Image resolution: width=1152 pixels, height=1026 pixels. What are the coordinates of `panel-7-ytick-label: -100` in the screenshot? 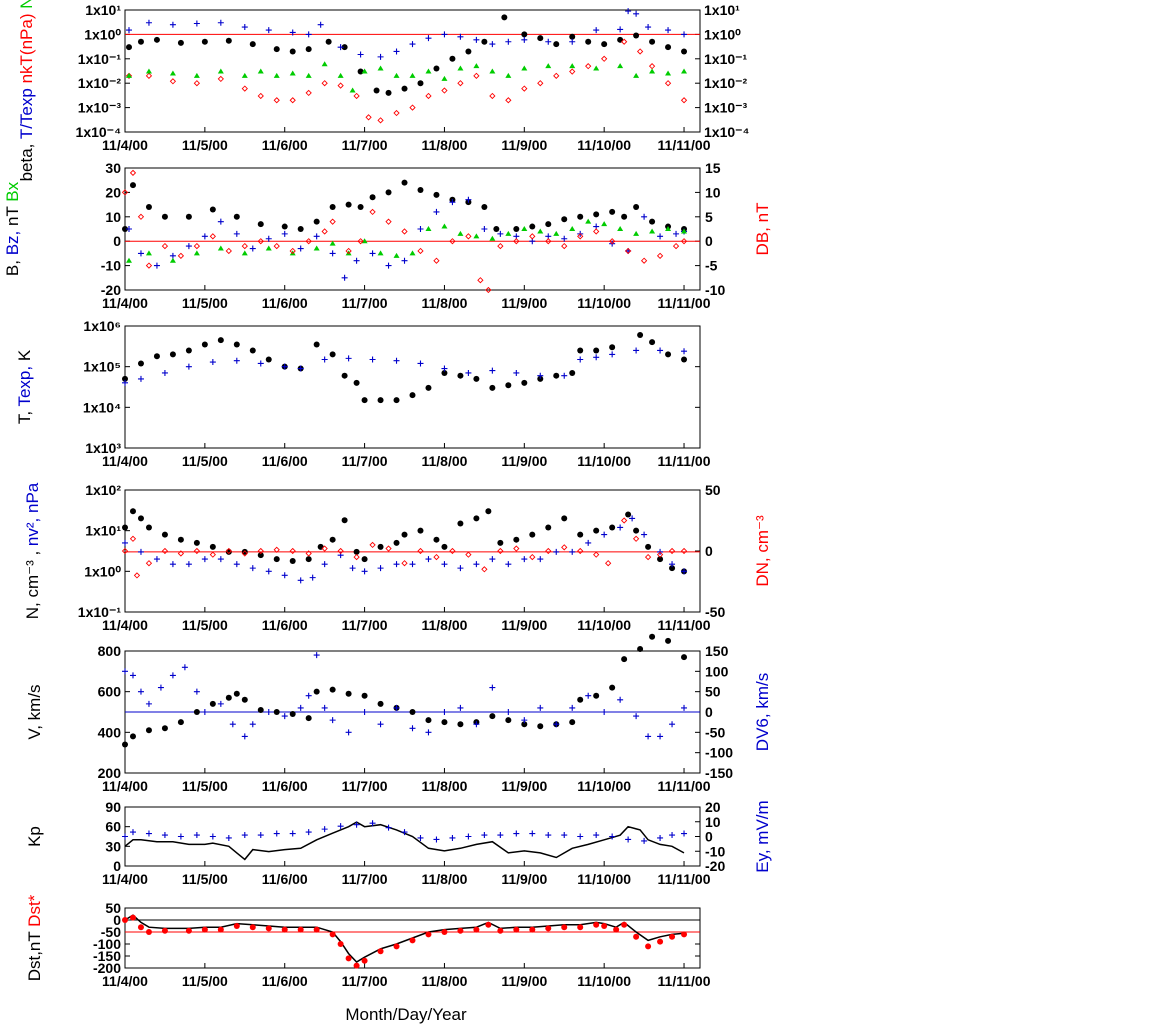 It's located at (107, 944).